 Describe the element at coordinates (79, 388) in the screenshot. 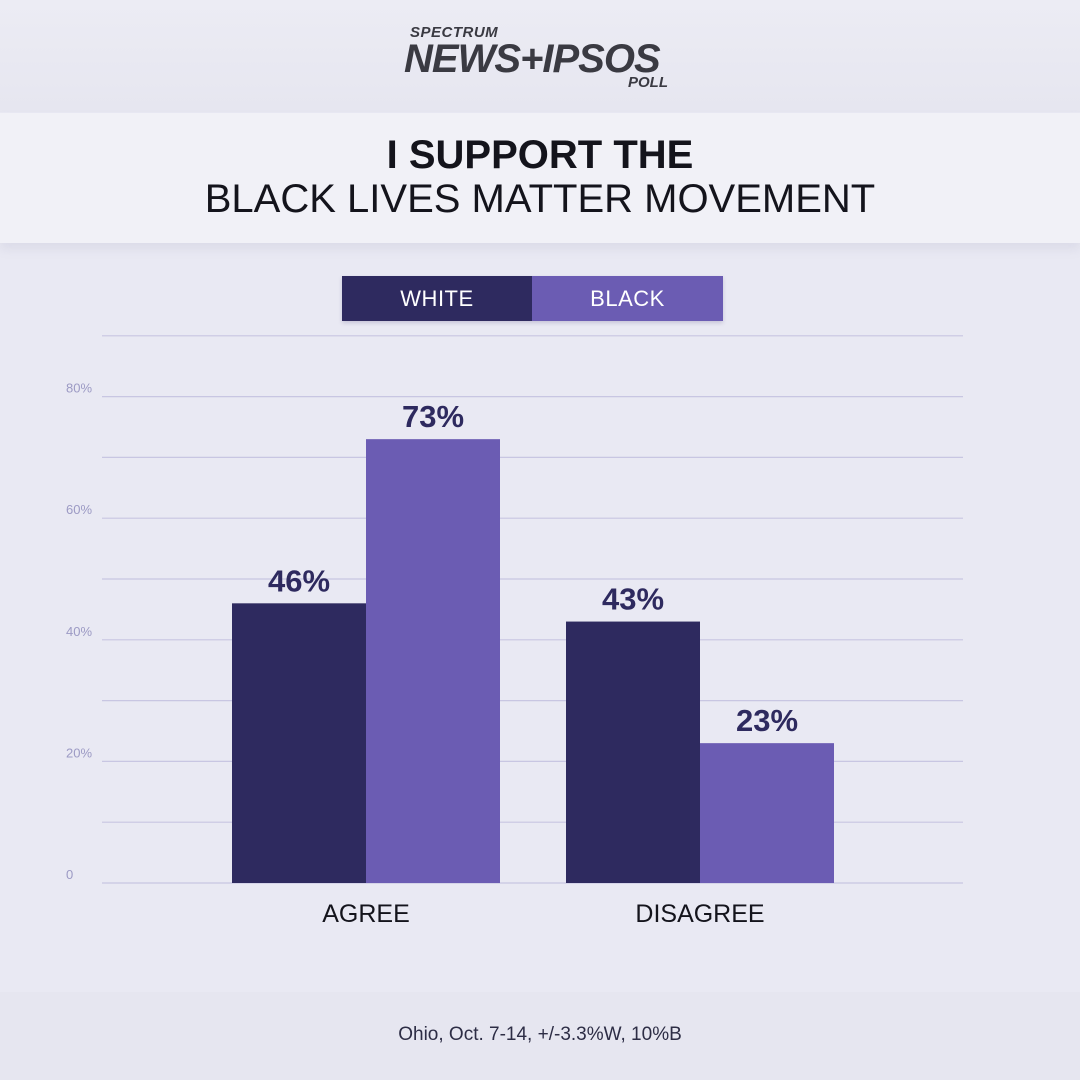

I see `y-tick-label: 80%` at that location.